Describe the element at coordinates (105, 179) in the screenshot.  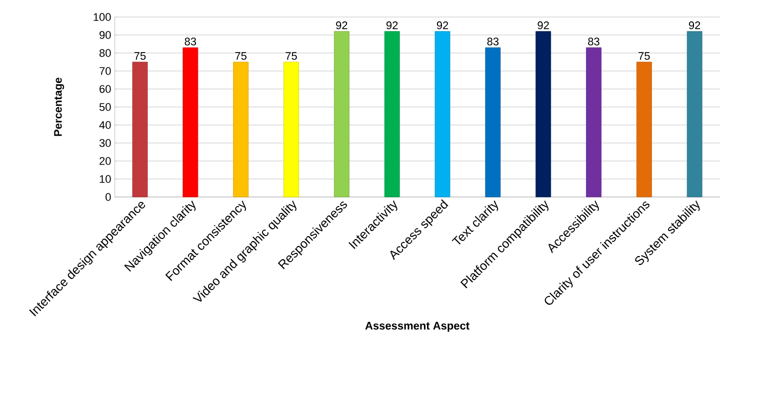
I see `y-tick-label: 10` at that location.